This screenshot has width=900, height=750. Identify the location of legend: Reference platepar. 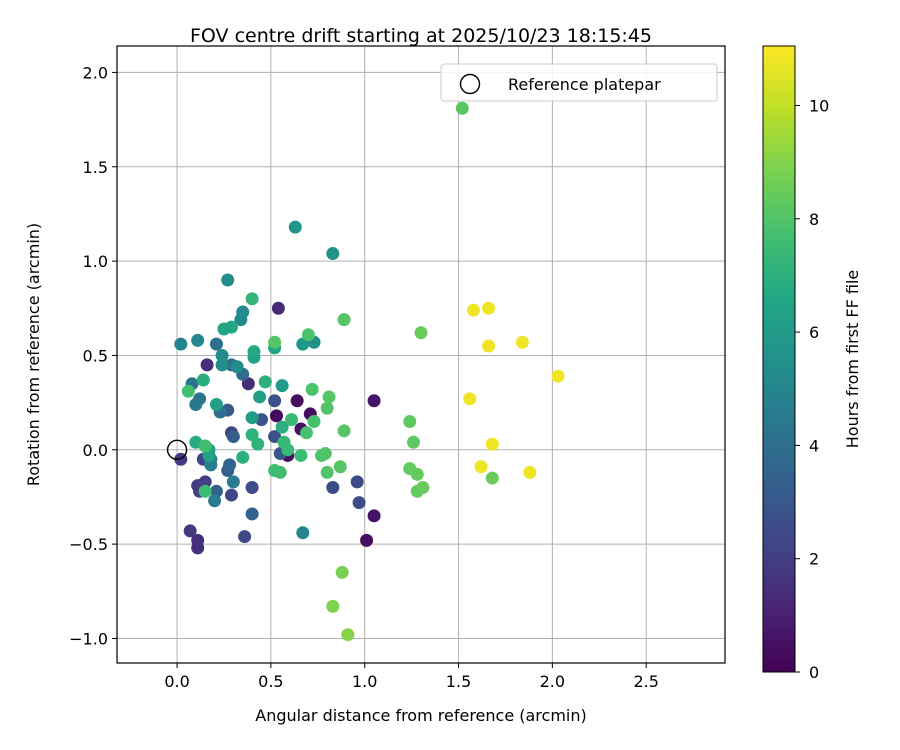
(579, 82).